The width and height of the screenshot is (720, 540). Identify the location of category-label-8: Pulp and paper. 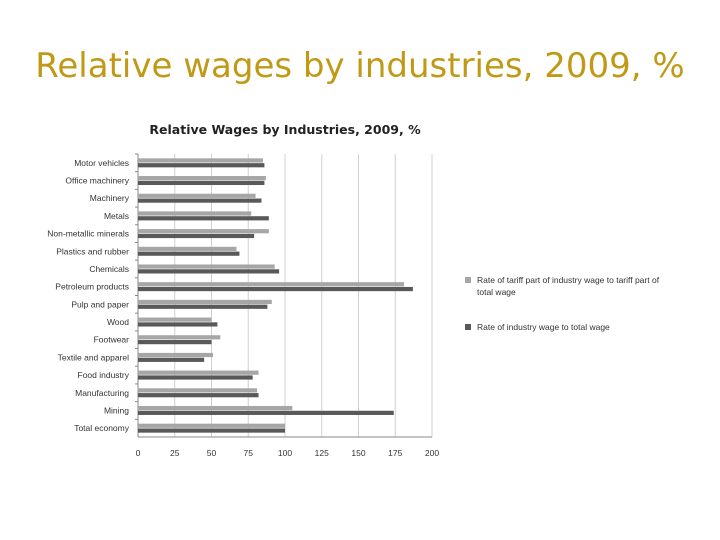
(100, 304).